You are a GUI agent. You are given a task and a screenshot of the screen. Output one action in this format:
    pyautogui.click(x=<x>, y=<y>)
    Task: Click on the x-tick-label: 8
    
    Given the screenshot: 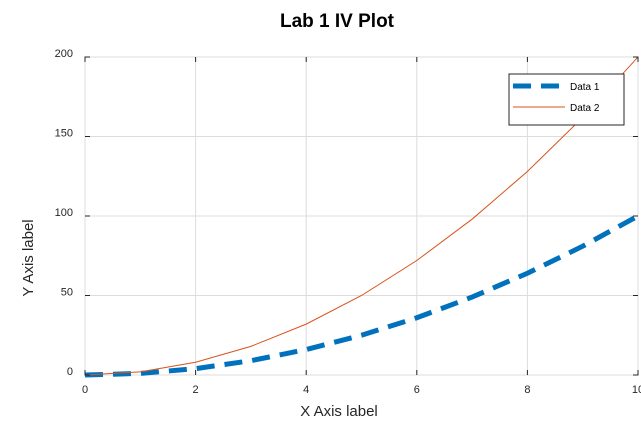 What is the action you would take?
    pyautogui.click(x=527, y=390)
    